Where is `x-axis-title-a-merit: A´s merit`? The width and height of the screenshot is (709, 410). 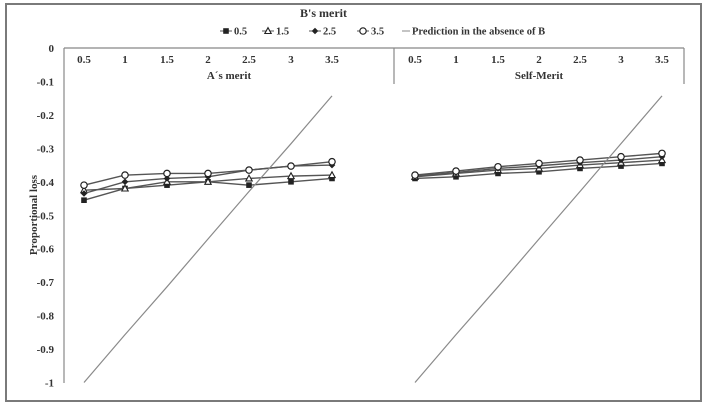
x-axis-title-a-merit: A´s merit is located at coordinates (229, 76).